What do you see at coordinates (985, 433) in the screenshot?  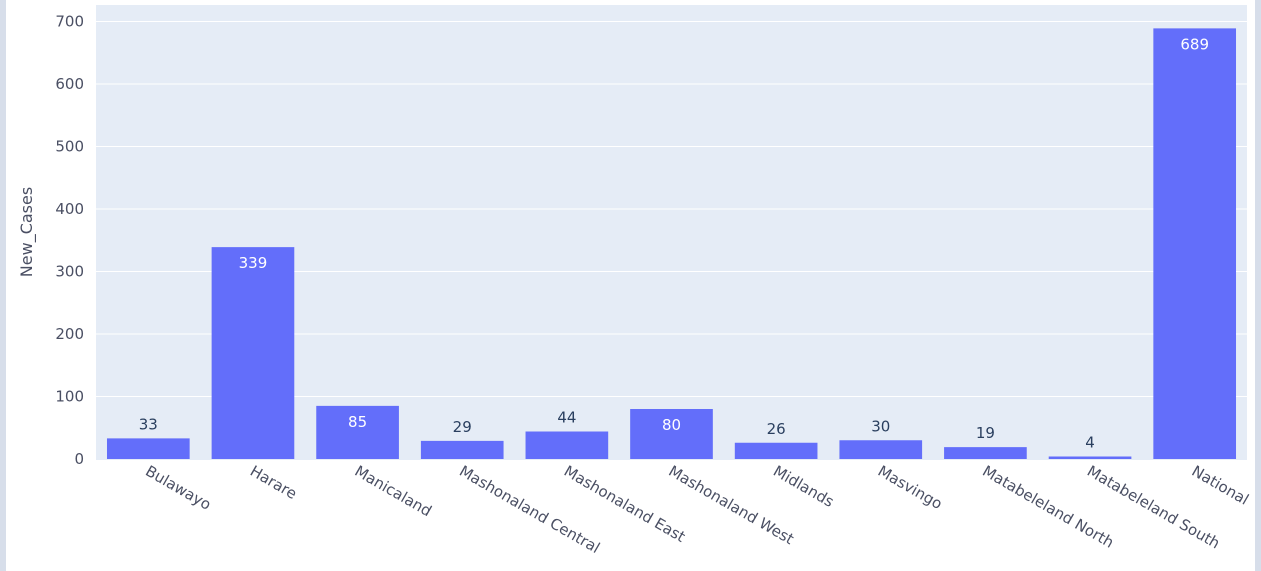 I see `data-label: 19` at bounding box center [985, 433].